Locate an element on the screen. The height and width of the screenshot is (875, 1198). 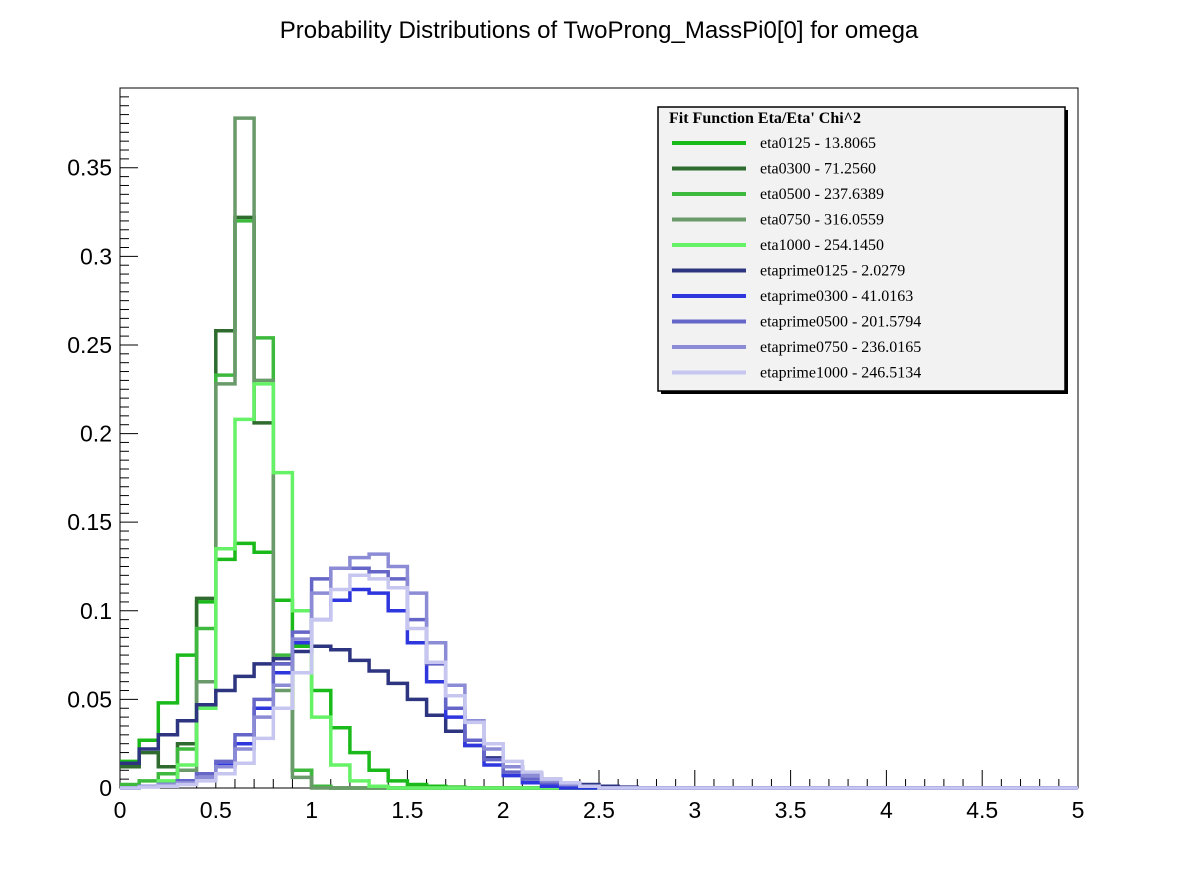
legend-label: etaprime0125 - 2.0279 is located at coordinates (832, 271).